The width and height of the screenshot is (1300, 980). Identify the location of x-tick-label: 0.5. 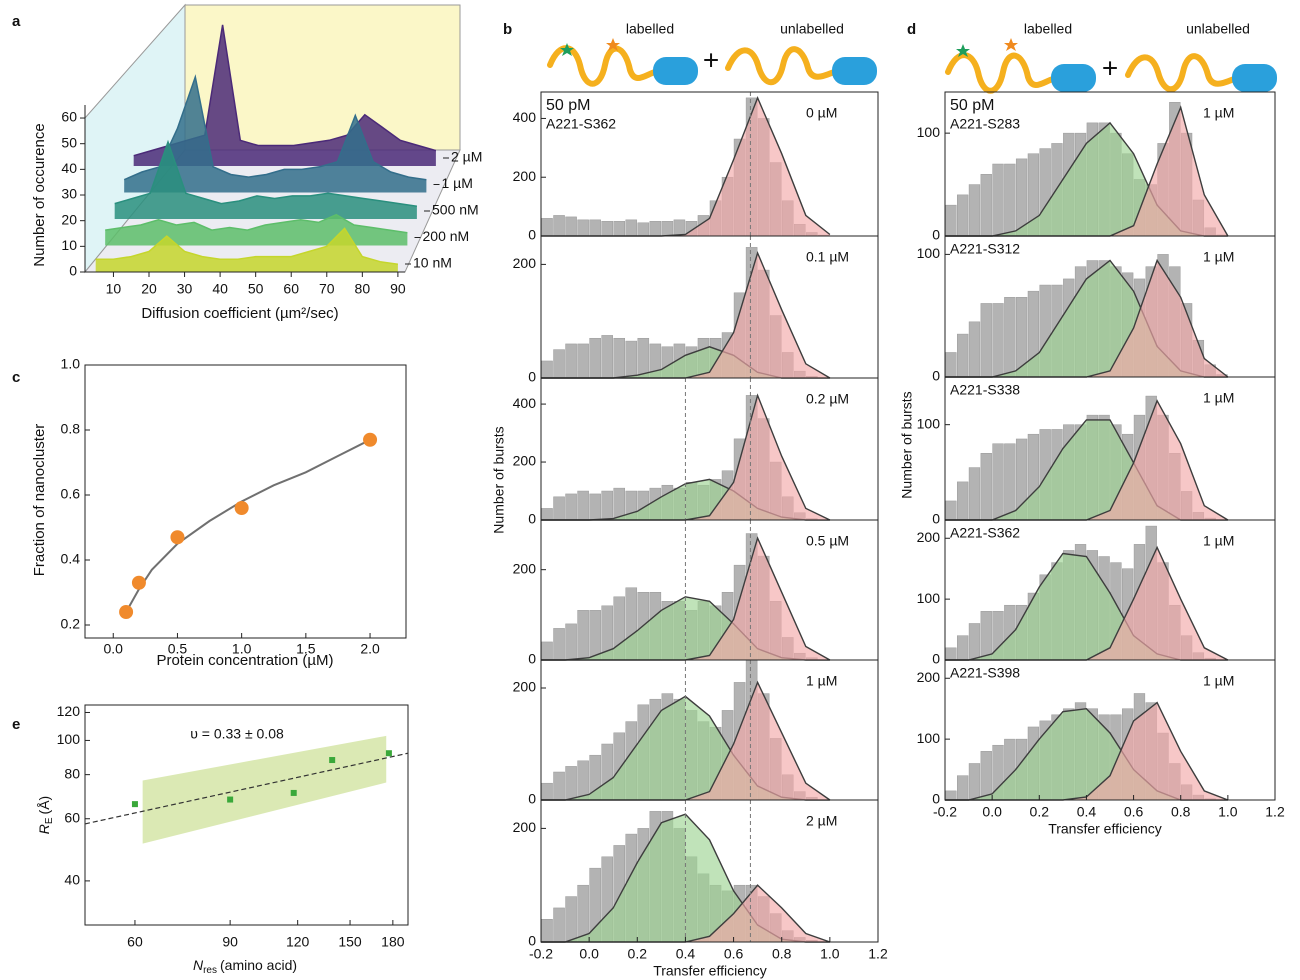
(178, 649).